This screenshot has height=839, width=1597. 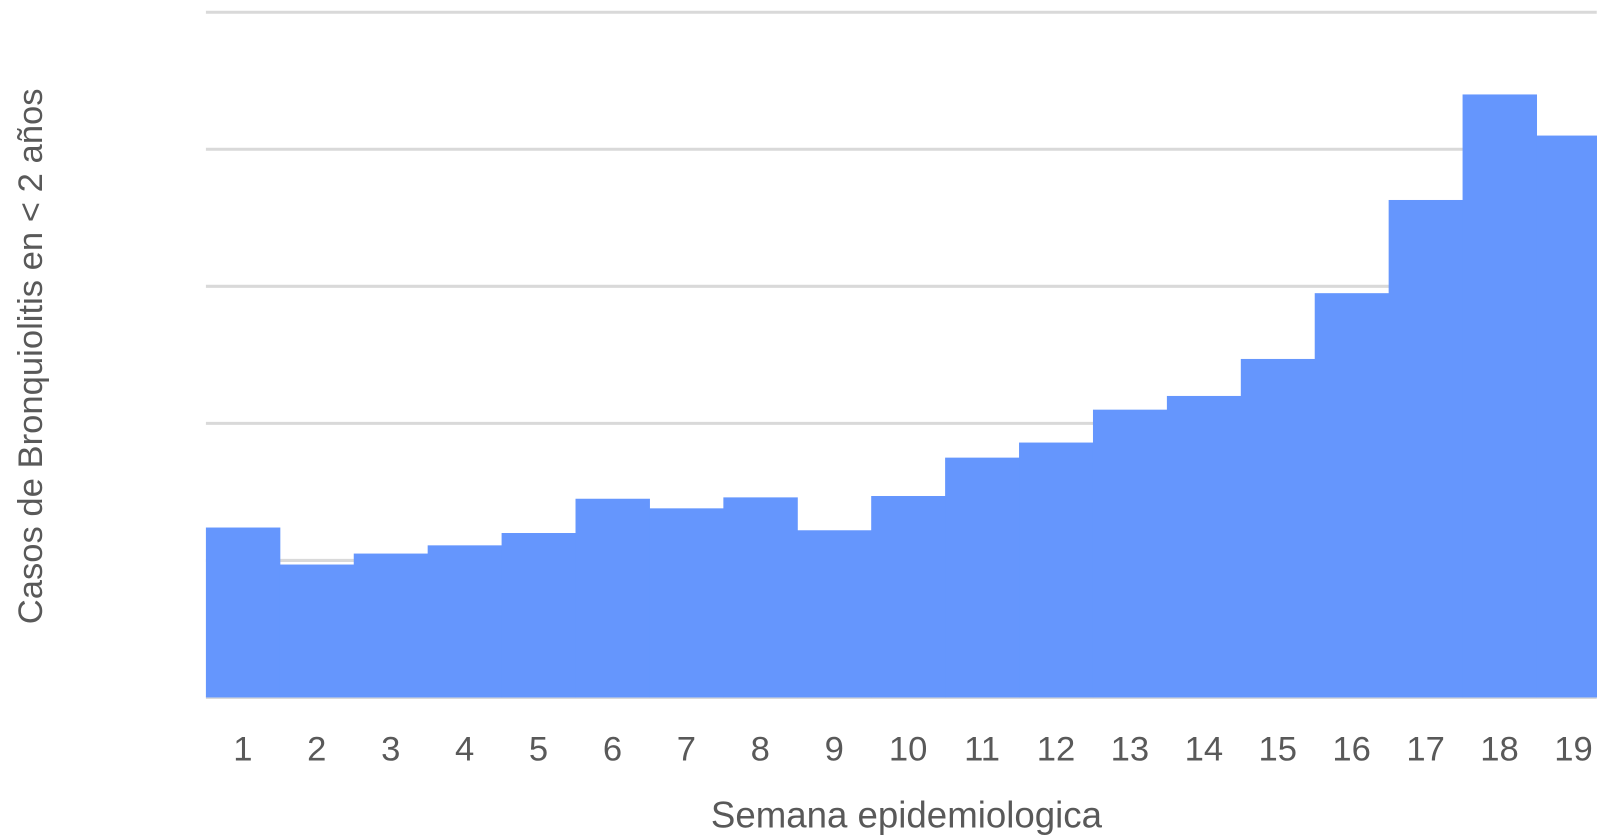 I want to click on x-tick-label: 13, so click(x=1130, y=750).